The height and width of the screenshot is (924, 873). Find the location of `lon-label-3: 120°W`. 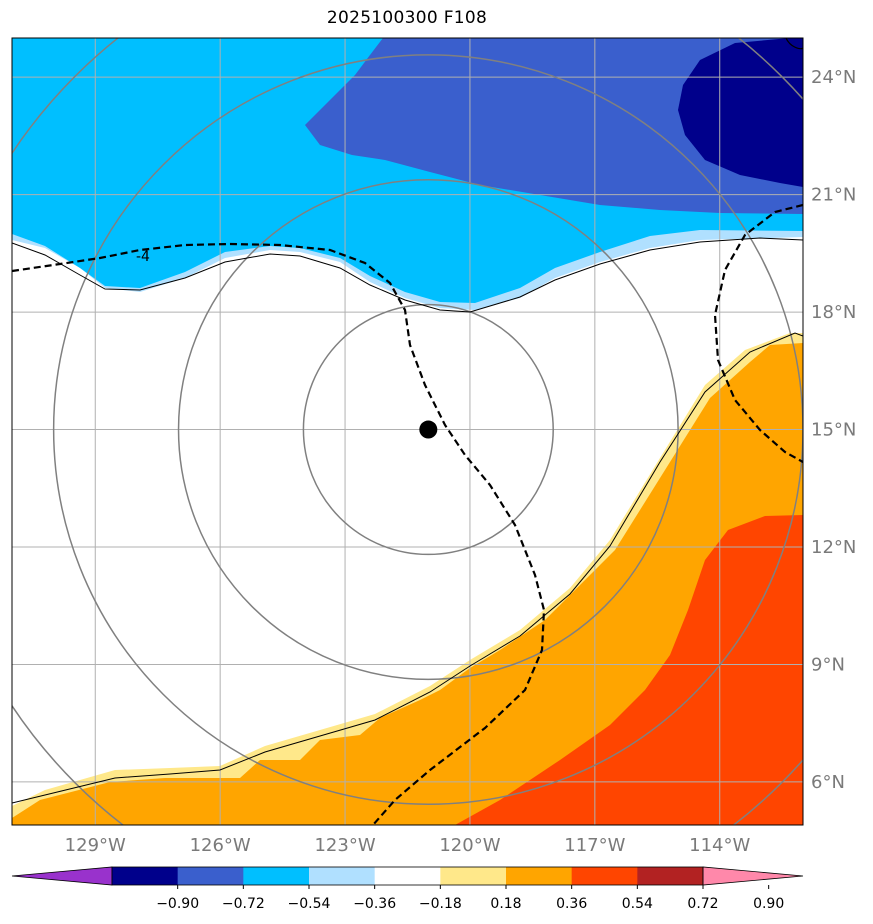

lon-label-3: 120°W is located at coordinates (469, 845).